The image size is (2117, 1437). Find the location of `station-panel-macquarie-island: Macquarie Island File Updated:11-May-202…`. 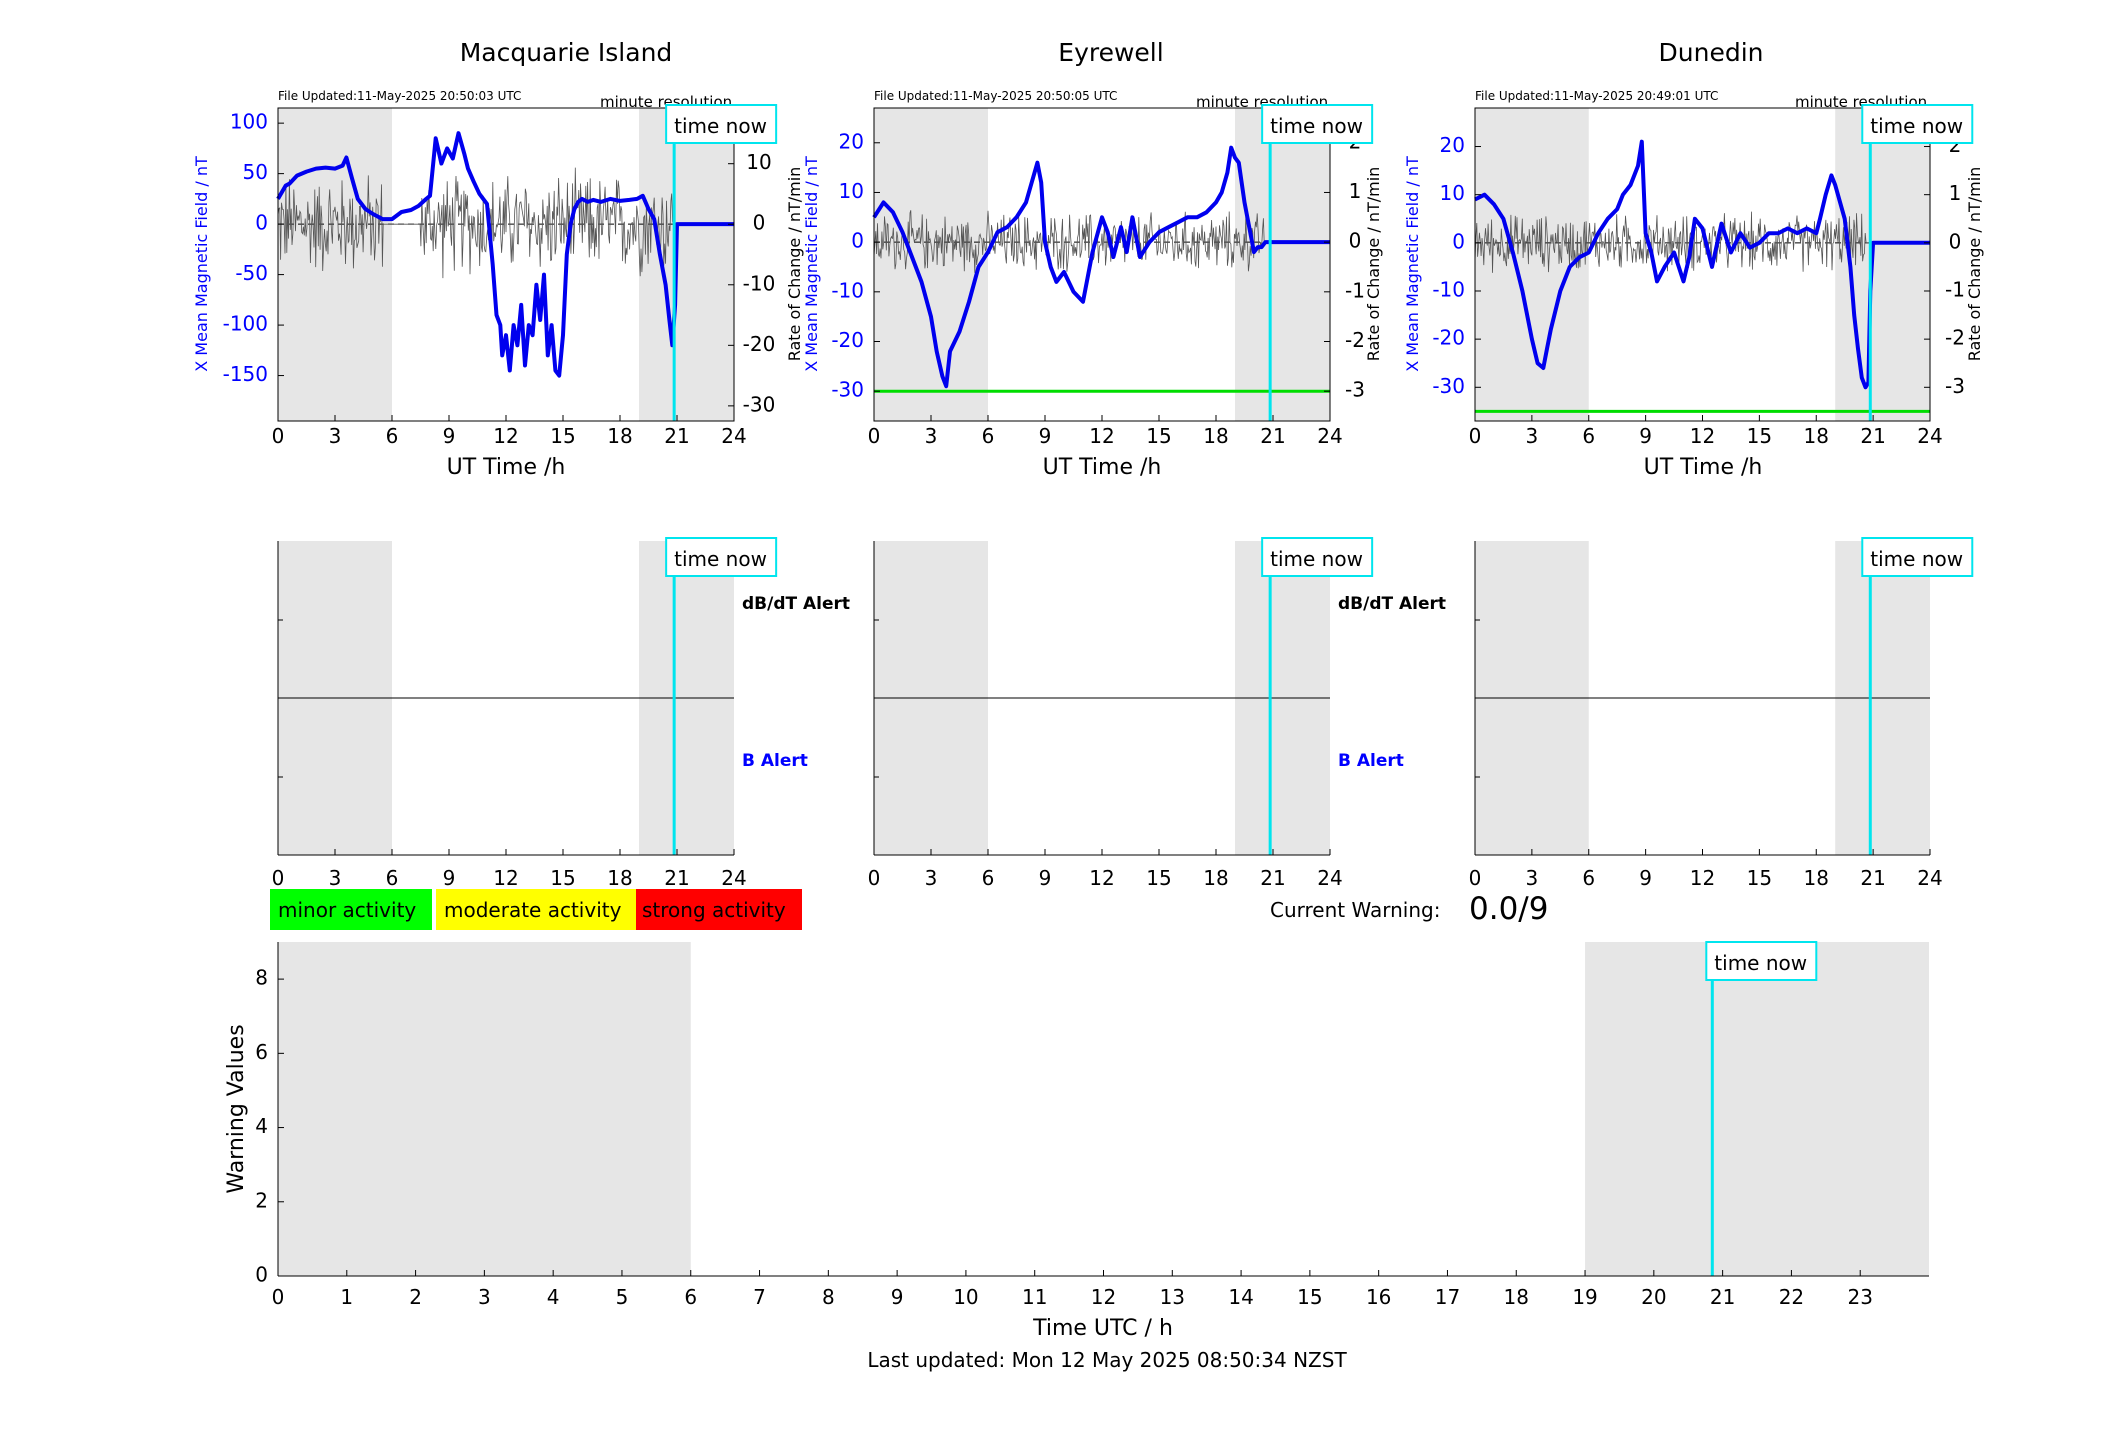

station-panel-macquarie-island: Macquarie Island File Updated:11-May-202… is located at coordinates (498, 259).